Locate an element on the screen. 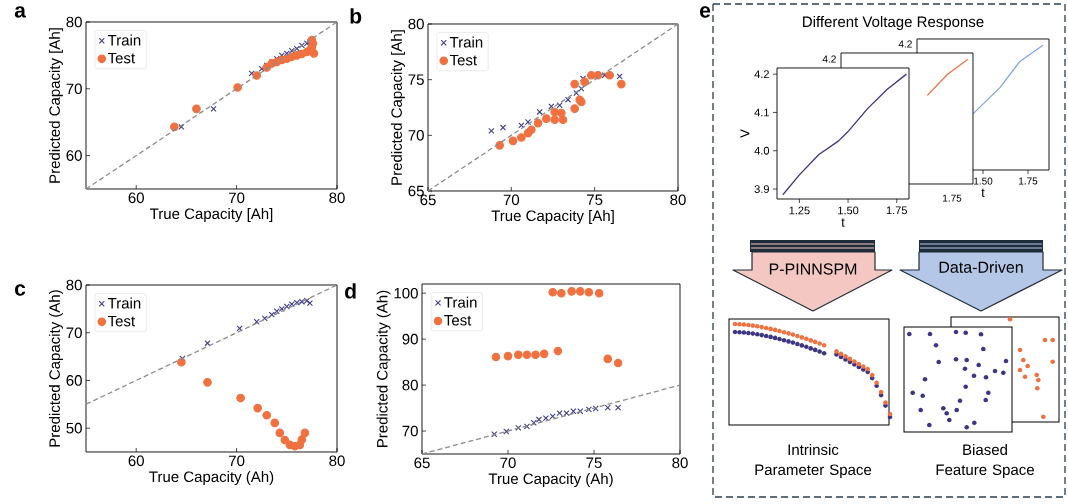 Image resolution: width=1068 pixels, height=504 pixels. y-tick-label: 90 is located at coordinates (410, 339).